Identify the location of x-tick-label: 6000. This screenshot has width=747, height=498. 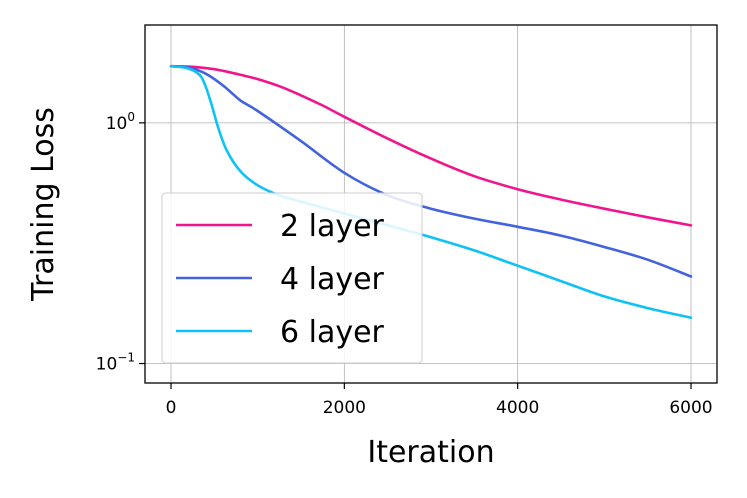
(690, 408).